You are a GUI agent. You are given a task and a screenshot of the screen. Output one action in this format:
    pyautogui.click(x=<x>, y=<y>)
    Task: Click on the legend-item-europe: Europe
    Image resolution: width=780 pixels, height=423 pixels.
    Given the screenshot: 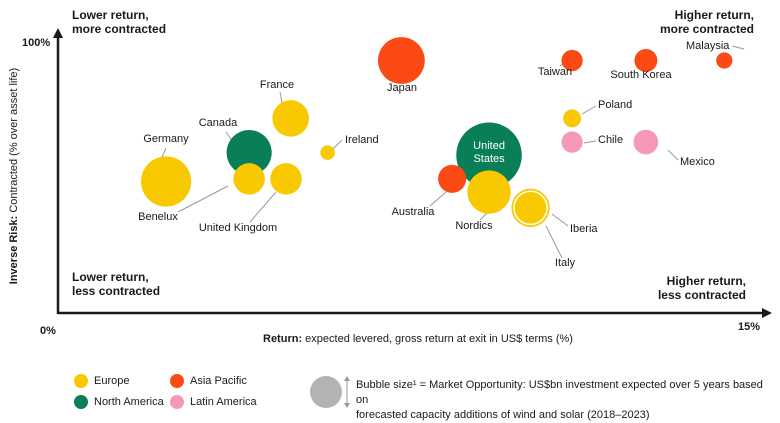 What is the action you would take?
    pyautogui.click(x=101, y=381)
    